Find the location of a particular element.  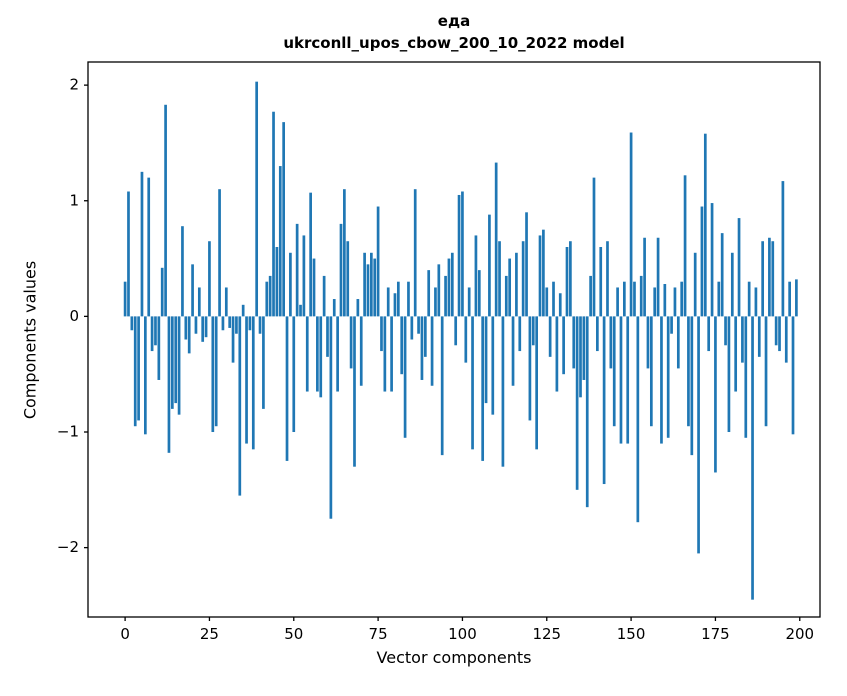

y-tick-label: 0 is located at coordinates (74, 316).